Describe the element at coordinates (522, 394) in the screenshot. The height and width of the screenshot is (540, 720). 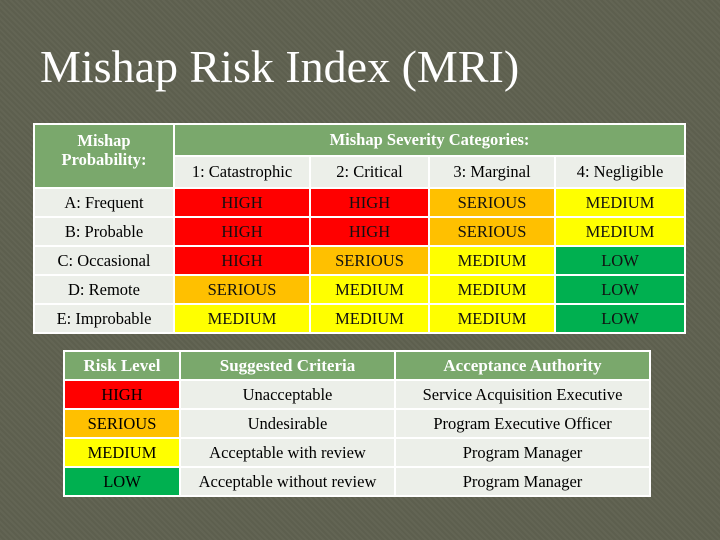
I see `acceptance-authority-cell: Service Acquisition Executive` at that location.